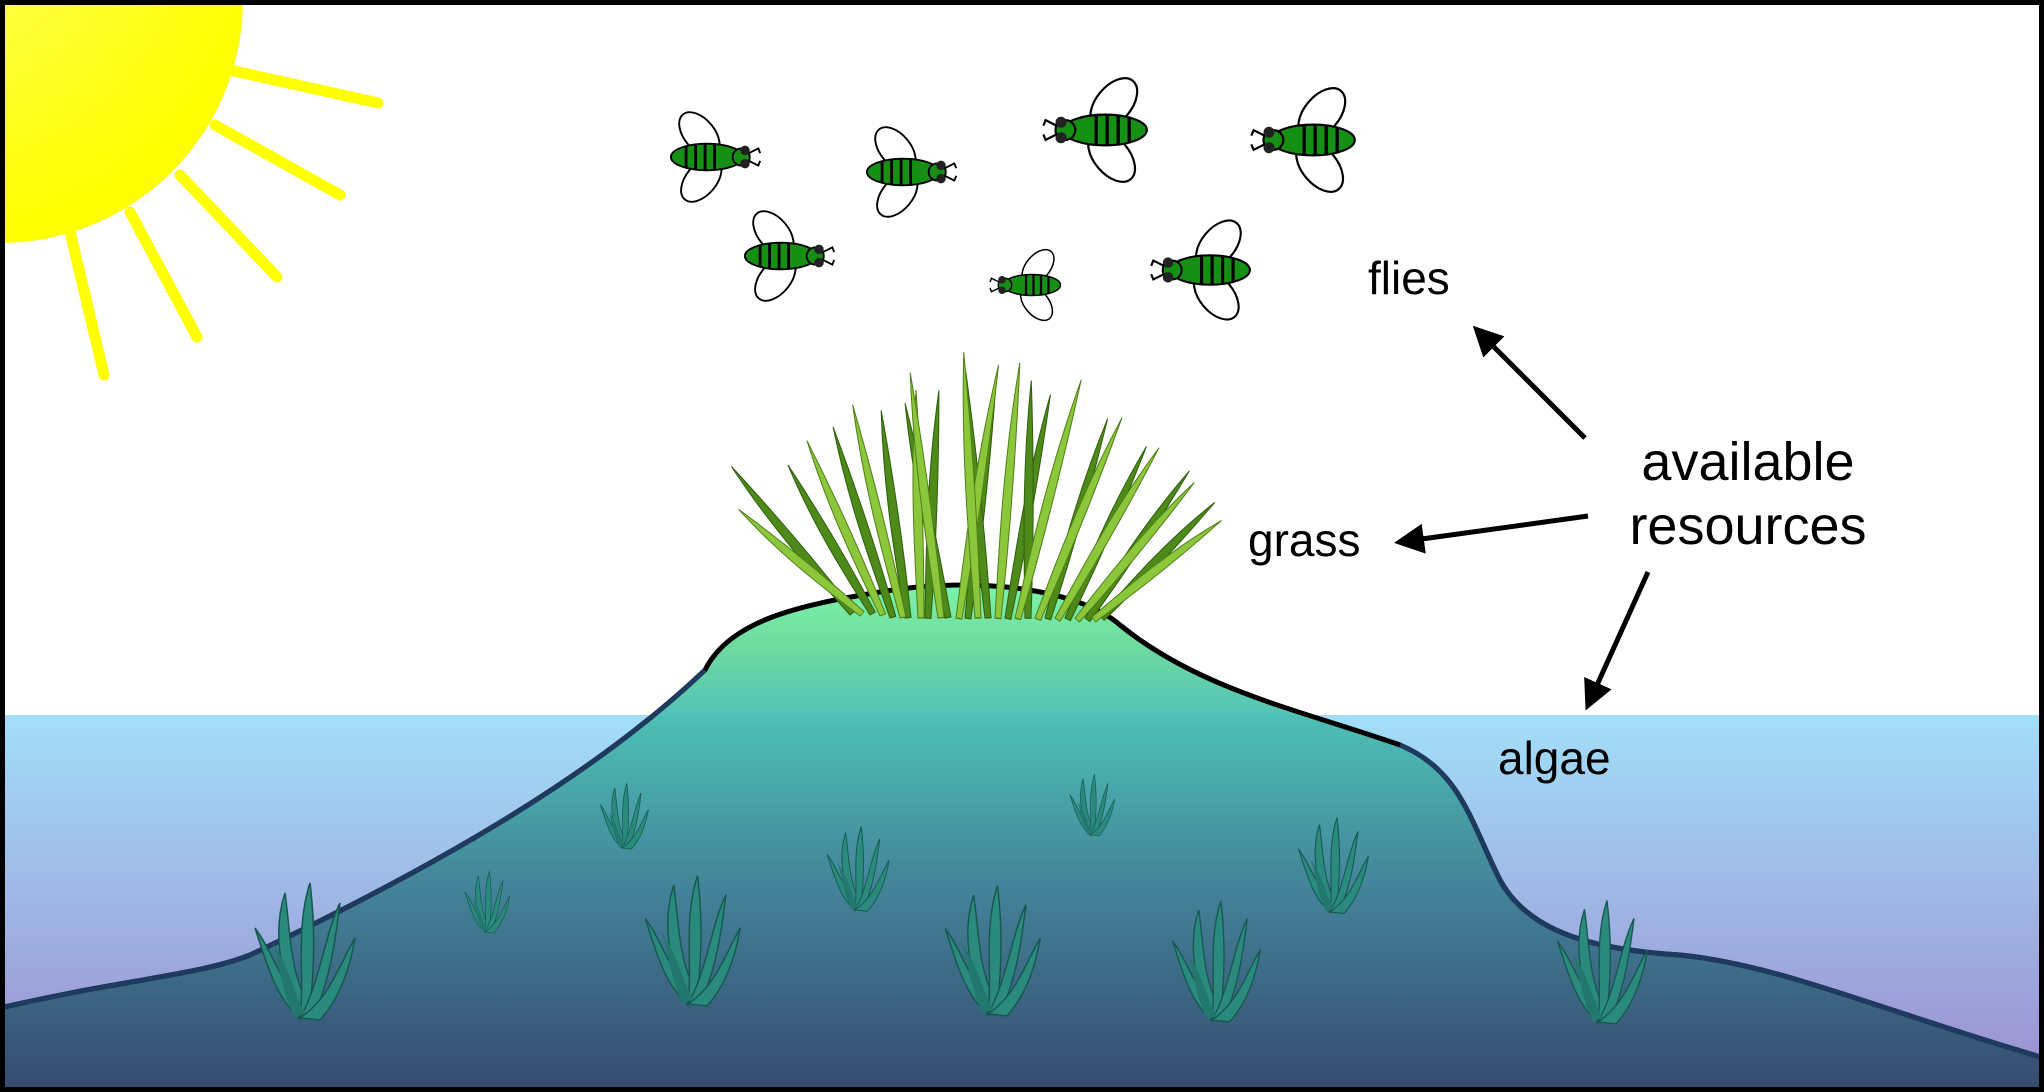  What do you see at coordinates (1747, 526) in the screenshot?
I see `label-resources: resources` at bounding box center [1747, 526].